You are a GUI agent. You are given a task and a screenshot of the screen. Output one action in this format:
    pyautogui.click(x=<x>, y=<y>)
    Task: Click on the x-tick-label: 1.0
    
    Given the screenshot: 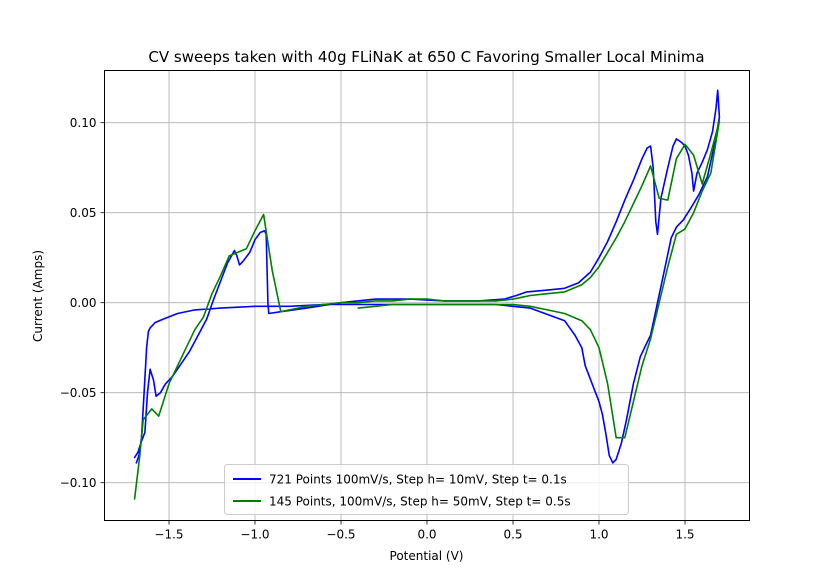 What is the action you would take?
    pyautogui.click(x=598, y=535)
    